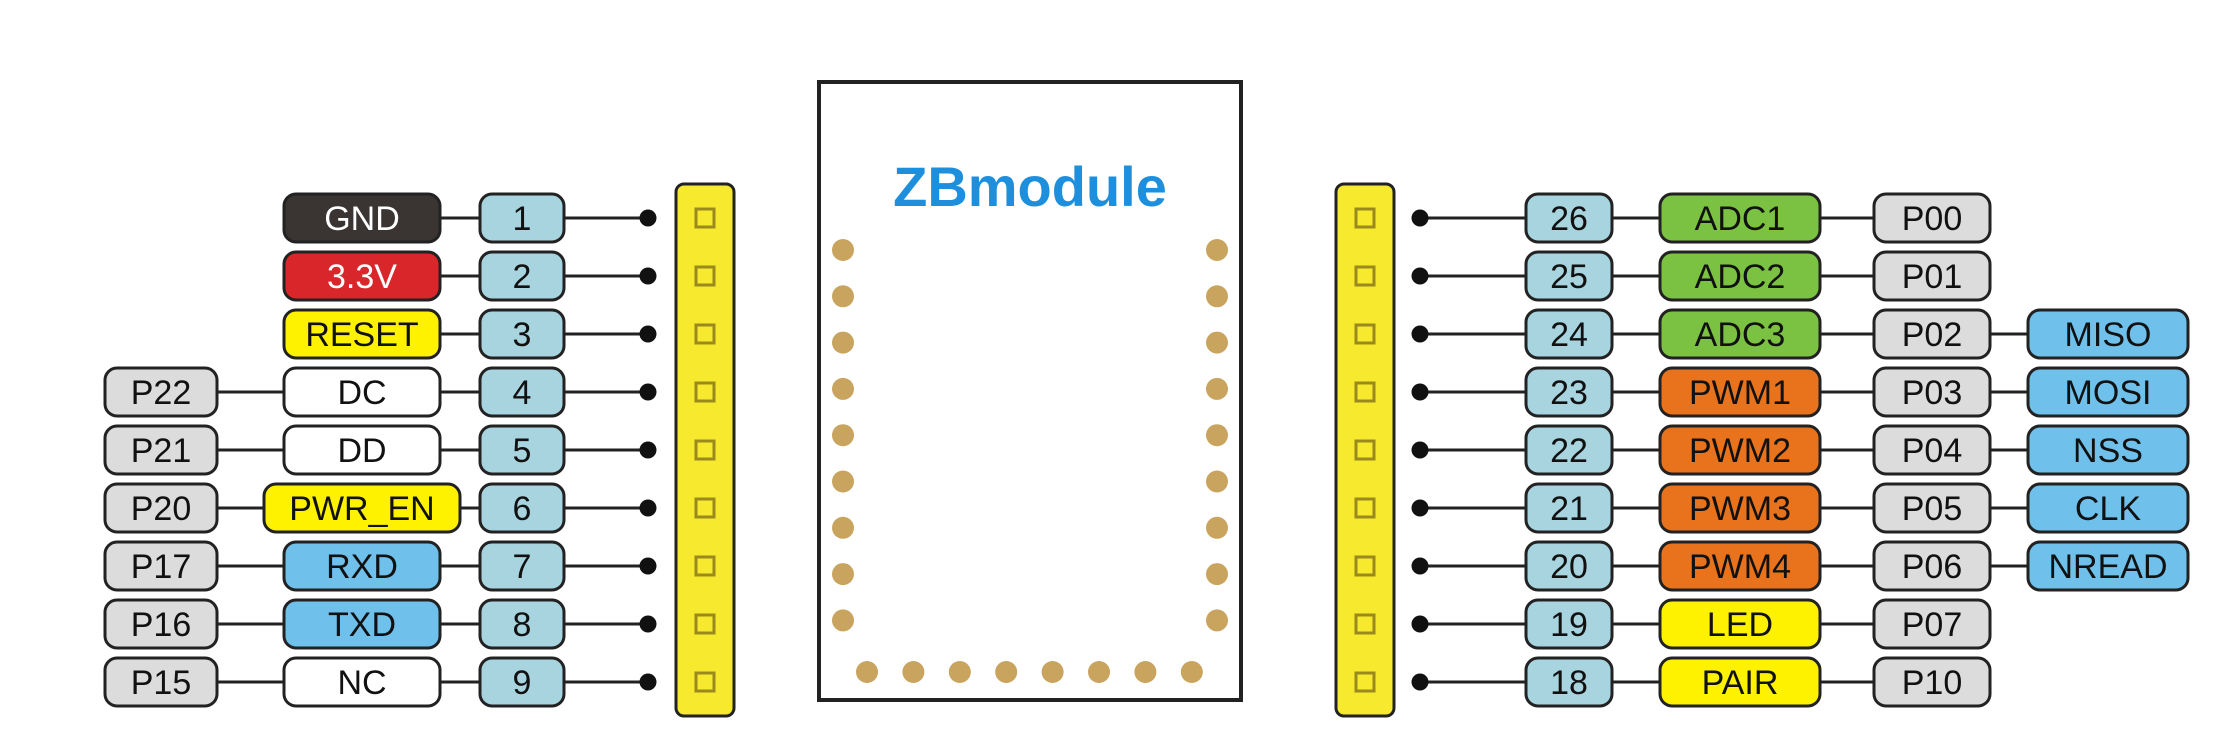 The width and height of the screenshot is (2228, 754). What do you see at coordinates (1030, 461) in the screenshot?
I see `module-pads` at bounding box center [1030, 461].